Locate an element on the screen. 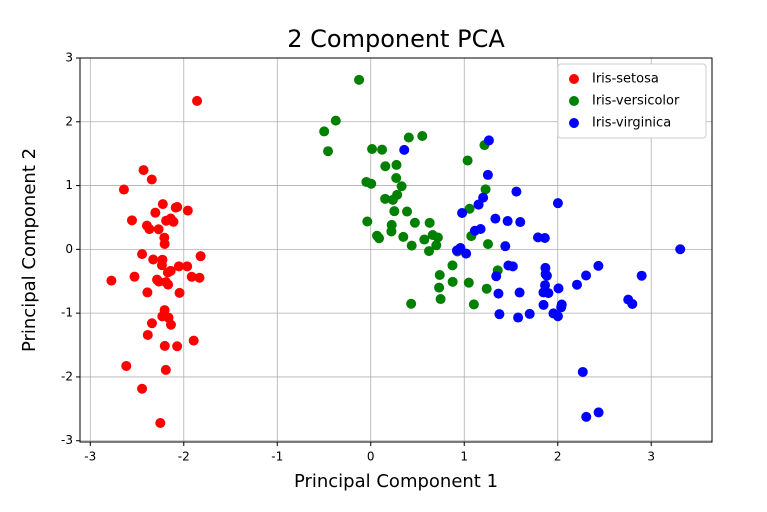 Image resolution: width=767 pixels, height=512 pixels. x-tick-label: -2 is located at coordinates (184, 457).